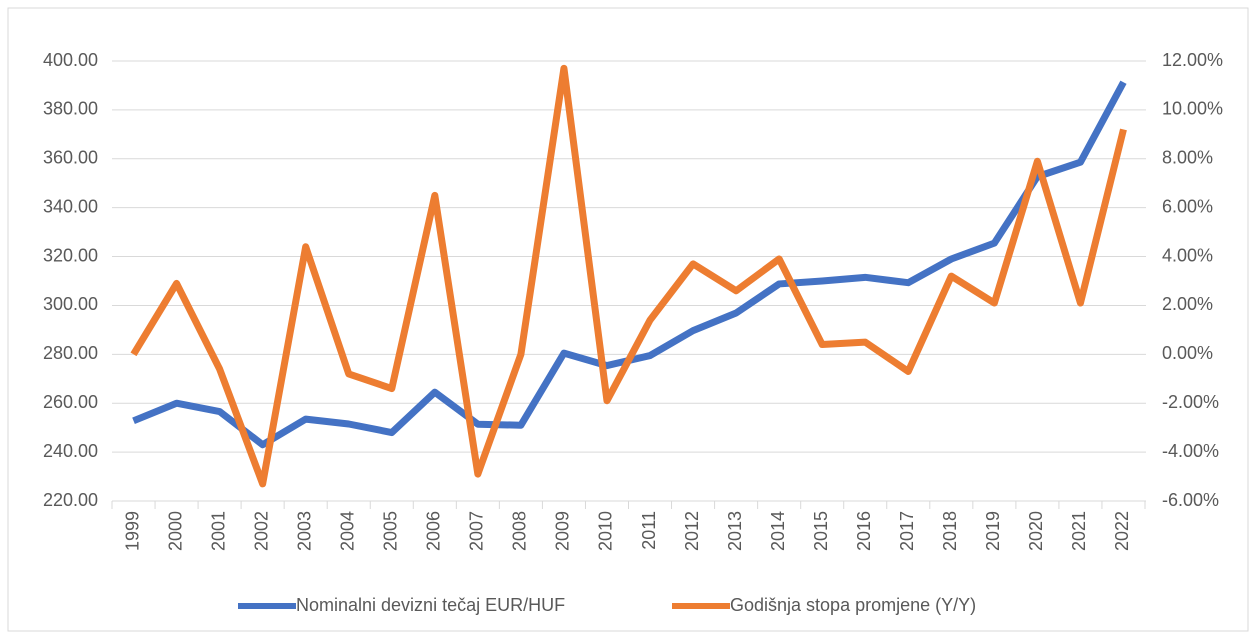 This screenshot has width=1256, height=644. What do you see at coordinates (1190, 500) in the screenshot?
I see `y2-tick-label: -6.00%` at bounding box center [1190, 500].